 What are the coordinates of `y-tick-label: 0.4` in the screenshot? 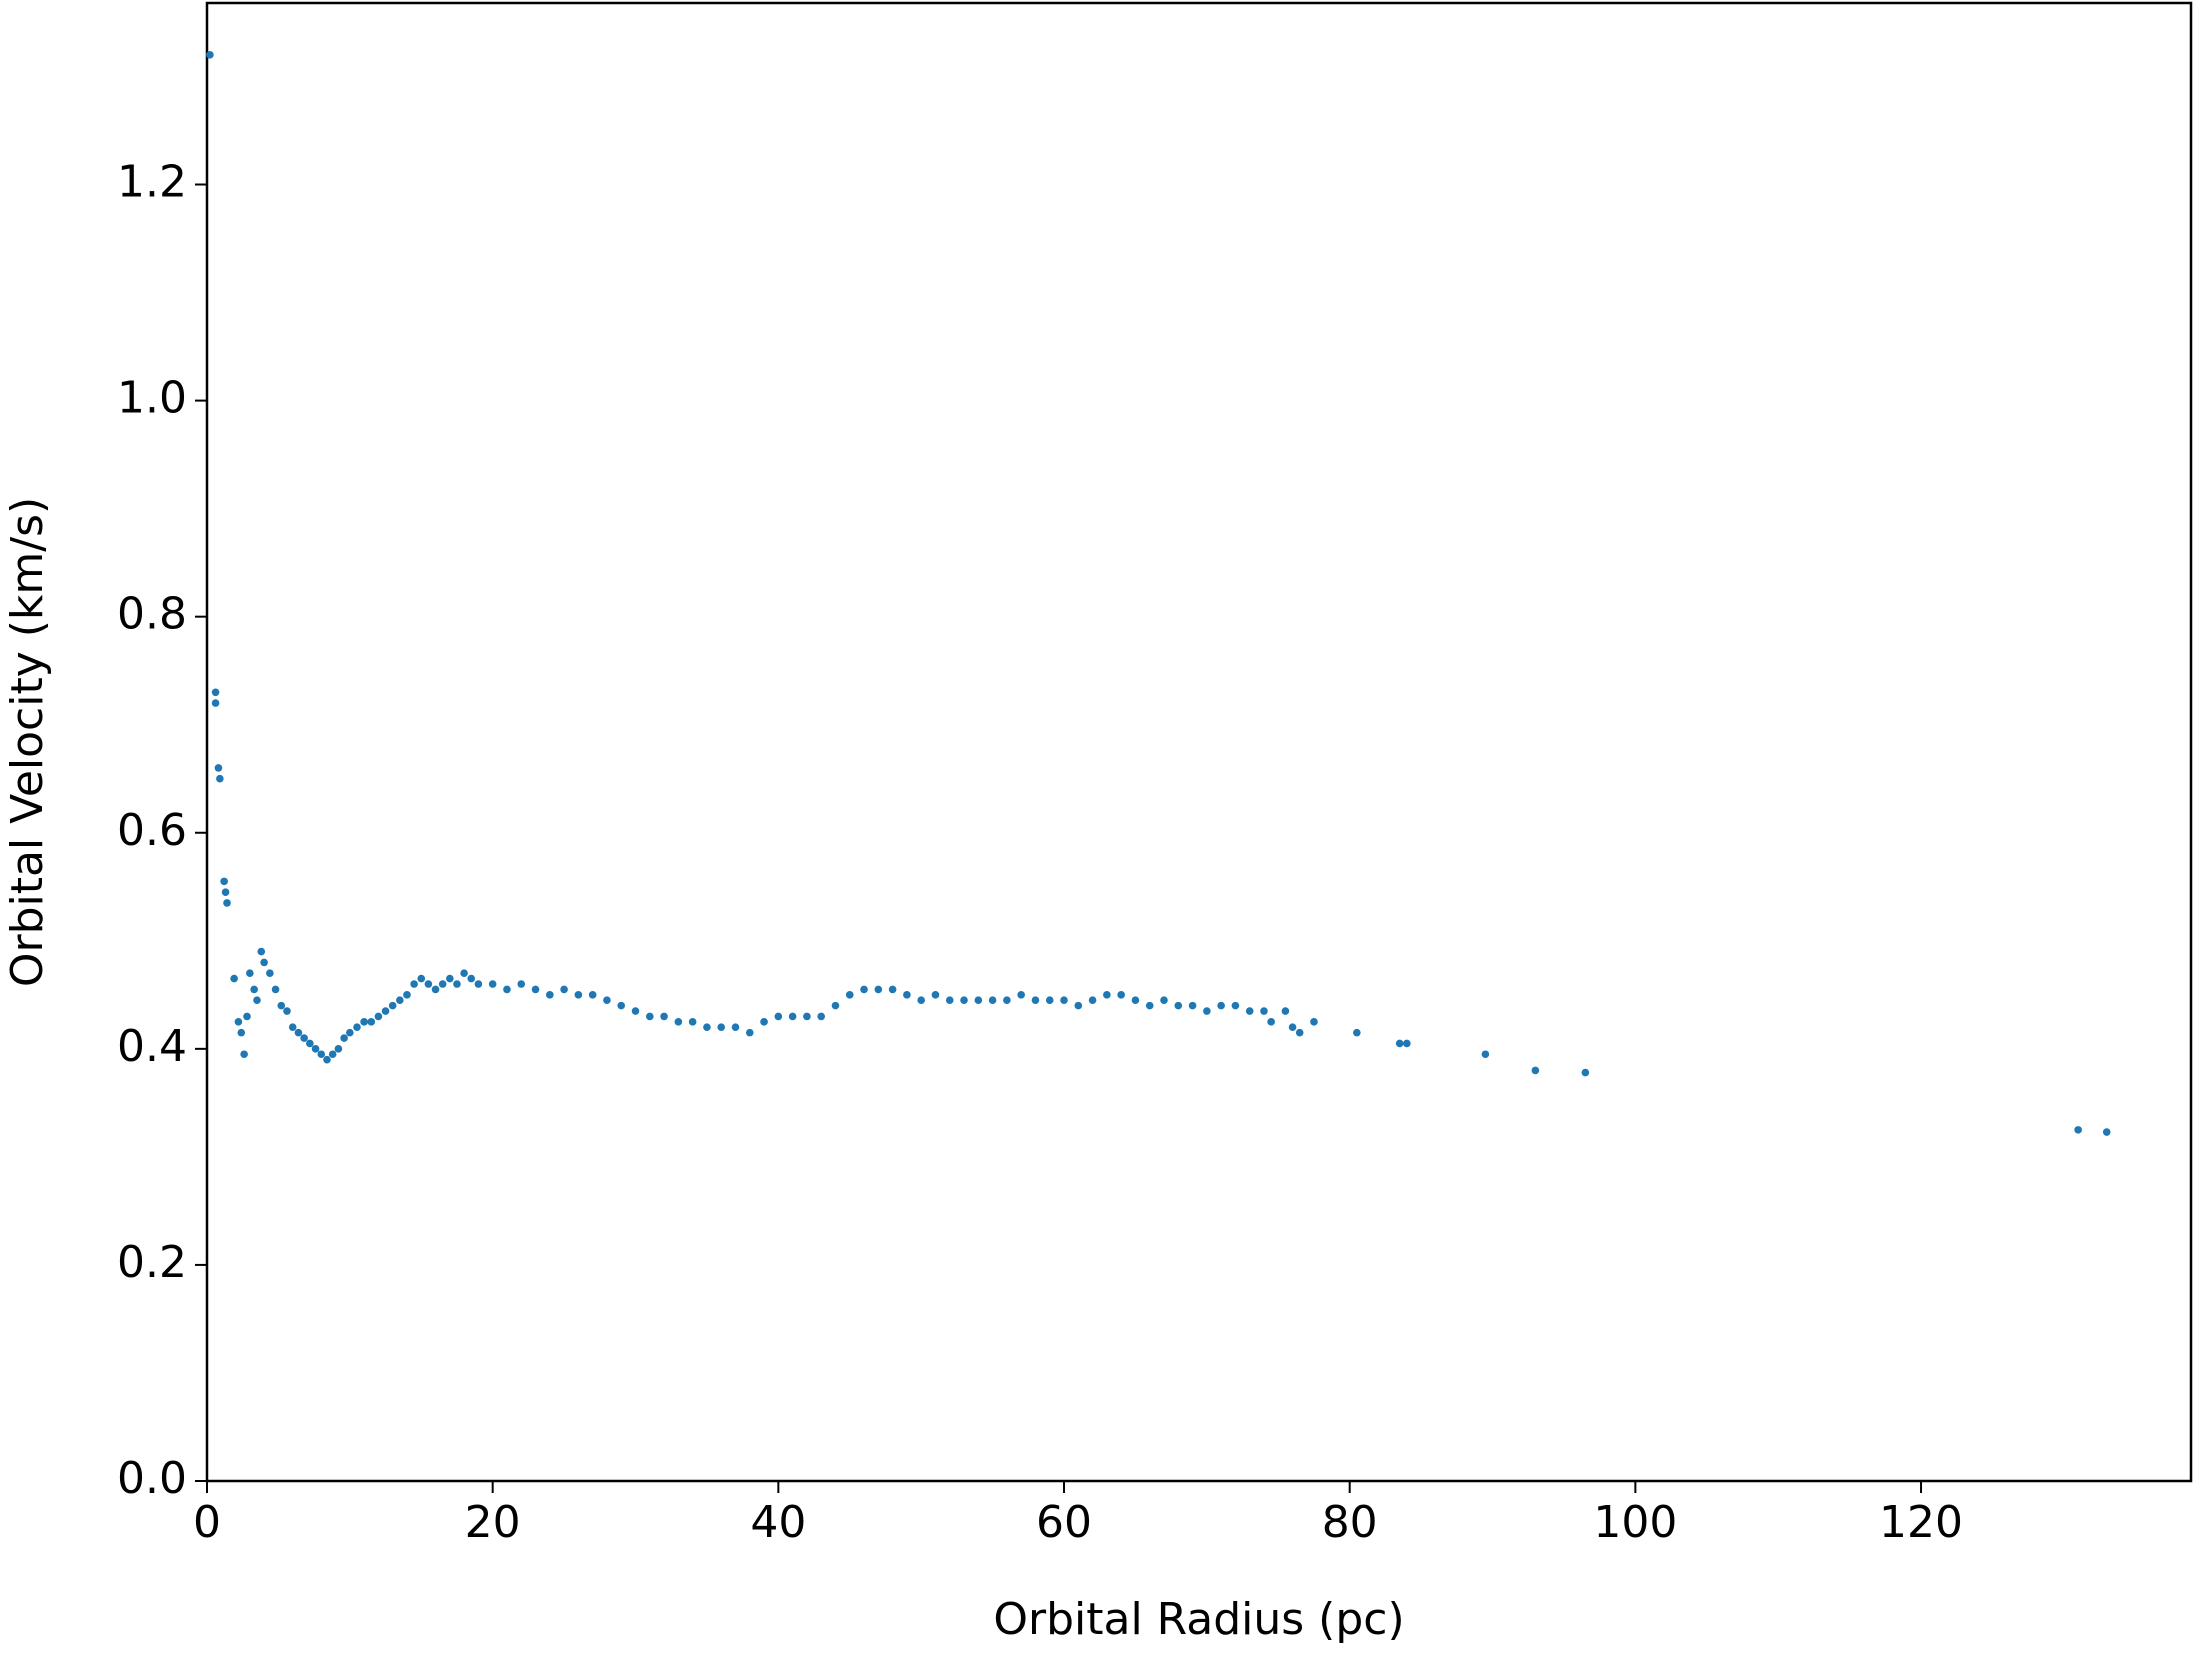 It's located at (152, 1046).